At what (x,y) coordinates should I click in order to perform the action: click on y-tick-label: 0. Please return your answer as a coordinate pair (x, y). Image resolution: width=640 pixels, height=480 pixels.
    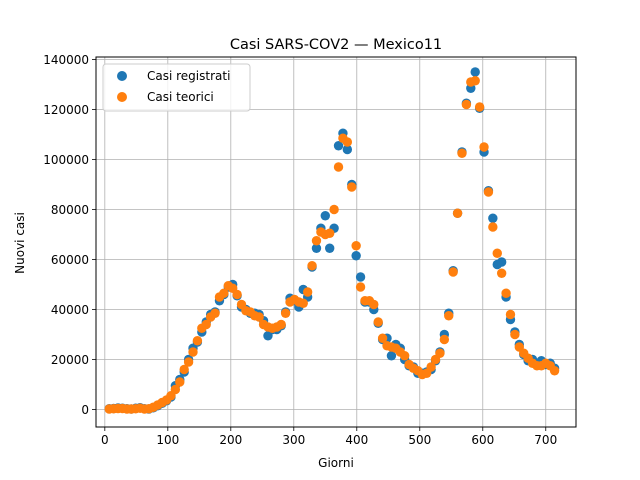
    Looking at the image, I should click on (85, 410).